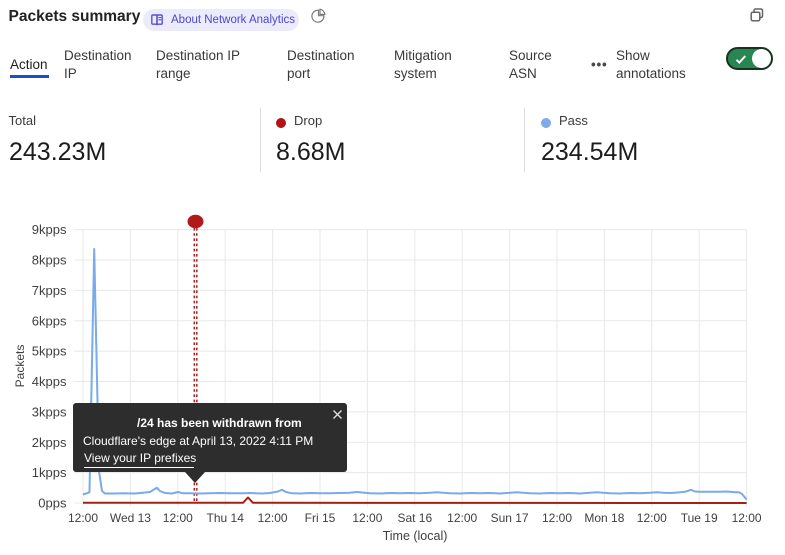 Image resolution: width=785 pixels, height=555 pixels. I want to click on svg-text: Mon 18, so click(604, 518).